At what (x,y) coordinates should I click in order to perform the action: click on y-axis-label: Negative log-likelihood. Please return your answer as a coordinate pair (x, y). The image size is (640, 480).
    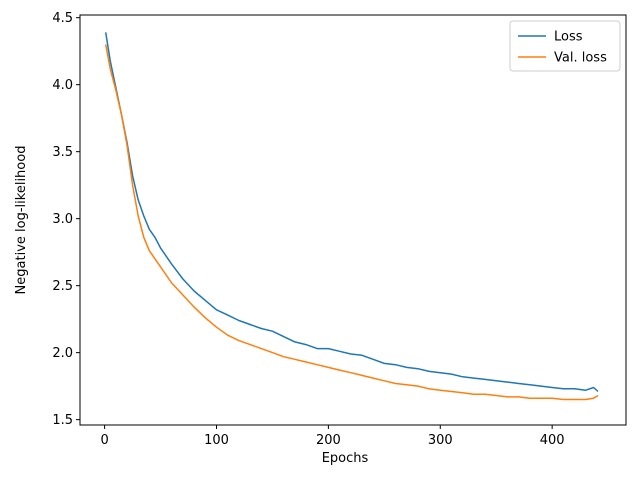
    Looking at the image, I should click on (21, 220).